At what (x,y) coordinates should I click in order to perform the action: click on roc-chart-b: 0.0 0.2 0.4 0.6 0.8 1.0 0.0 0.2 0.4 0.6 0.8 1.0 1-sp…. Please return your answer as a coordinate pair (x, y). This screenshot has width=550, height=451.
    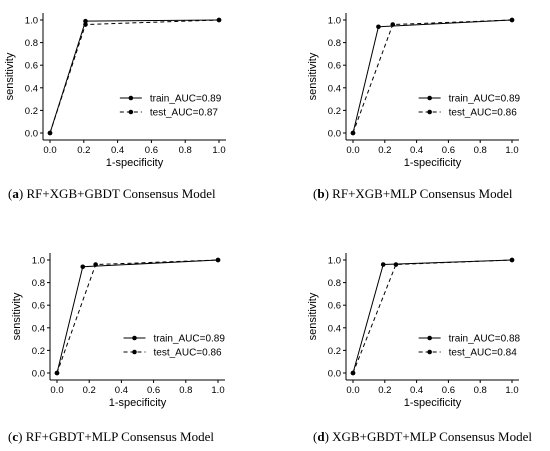
    Looking at the image, I should click on (414, 91).